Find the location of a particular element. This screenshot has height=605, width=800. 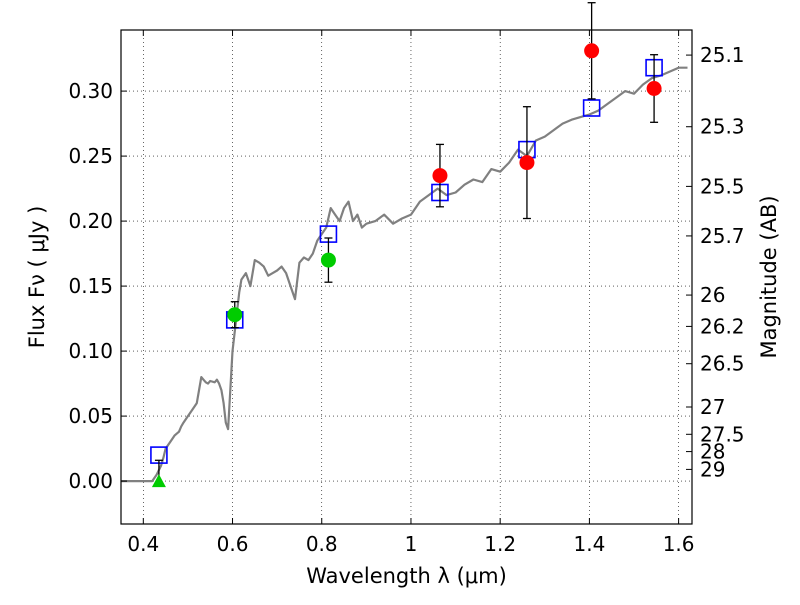

x-tick-label: 1.6 is located at coordinates (679, 544).